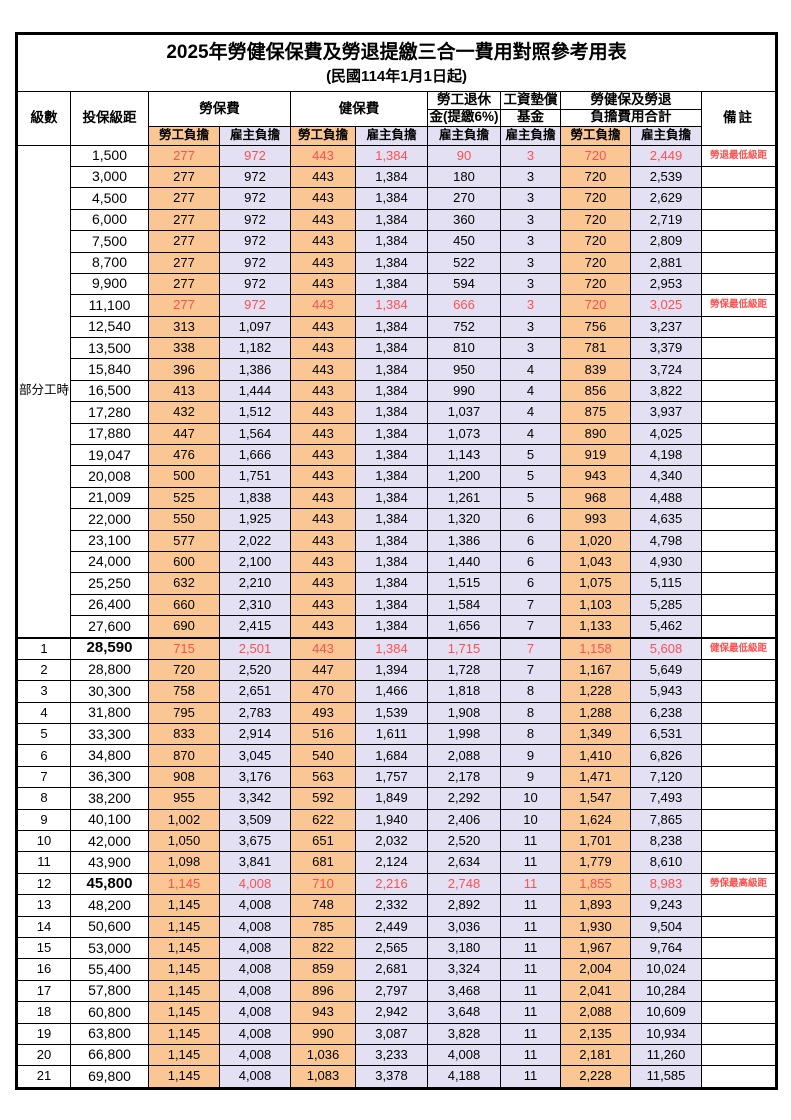  I want to click on total-employee-cell: 1,020, so click(595, 540).